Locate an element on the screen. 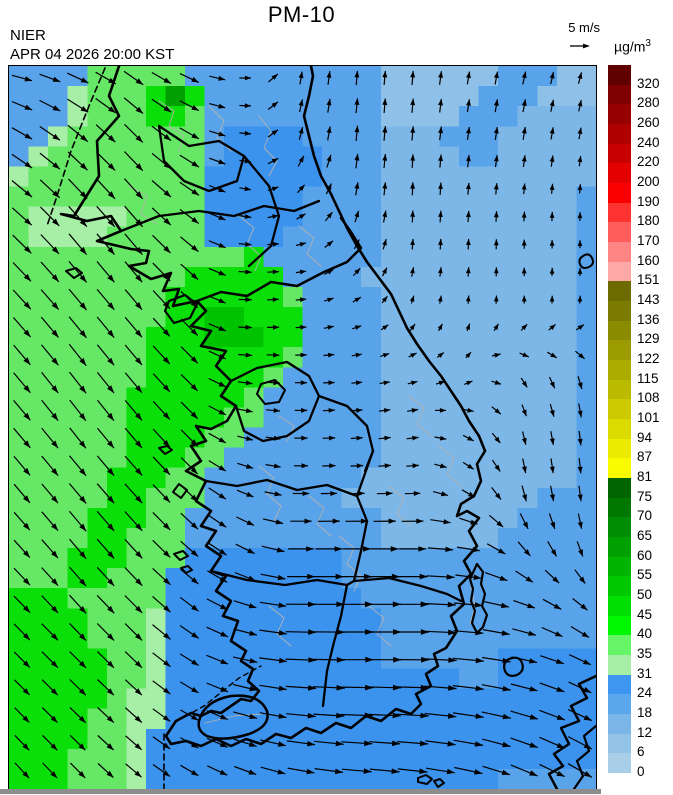 The width and height of the screenshot is (673, 795). map-frame-shadow is located at coordinates (300, 791).